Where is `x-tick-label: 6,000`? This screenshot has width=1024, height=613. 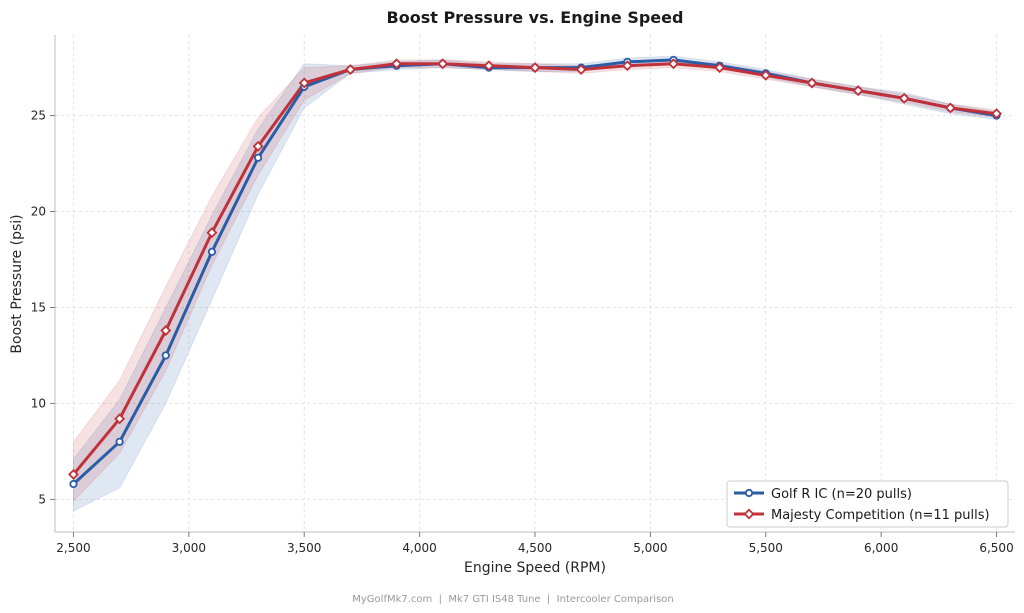
x-tick-label: 6,000 is located at coordinates (881, 548).